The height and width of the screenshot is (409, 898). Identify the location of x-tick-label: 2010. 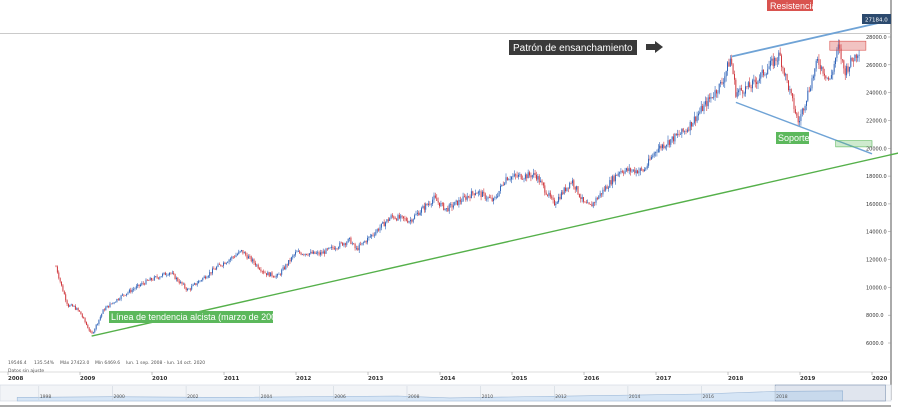
(159, 379).